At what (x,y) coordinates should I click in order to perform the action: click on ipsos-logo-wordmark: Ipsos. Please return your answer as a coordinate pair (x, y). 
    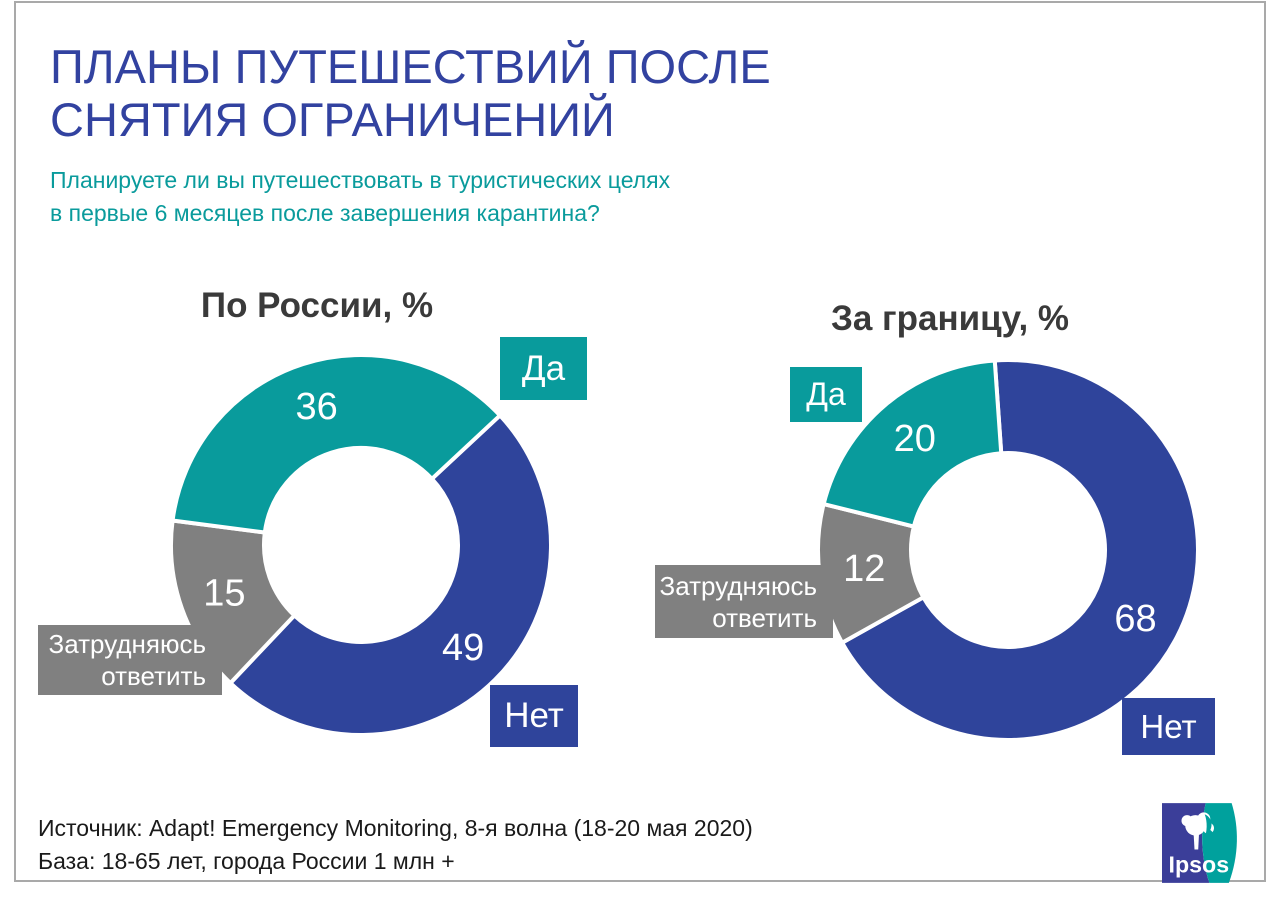
    Looking at the image, I should click on (1199, 865).